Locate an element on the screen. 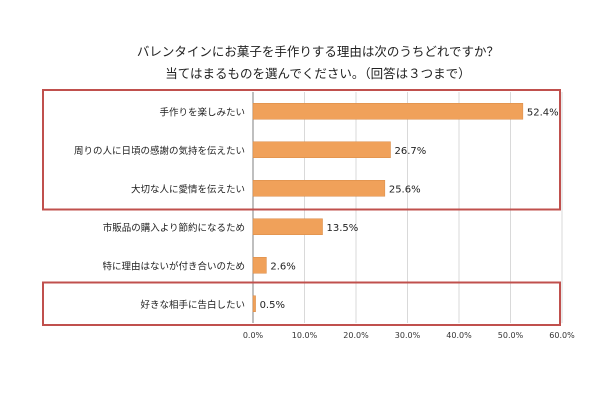 This screenshot has width=600, height=404. x-tick-label: 20.0% is located at coordinates (356, 335).